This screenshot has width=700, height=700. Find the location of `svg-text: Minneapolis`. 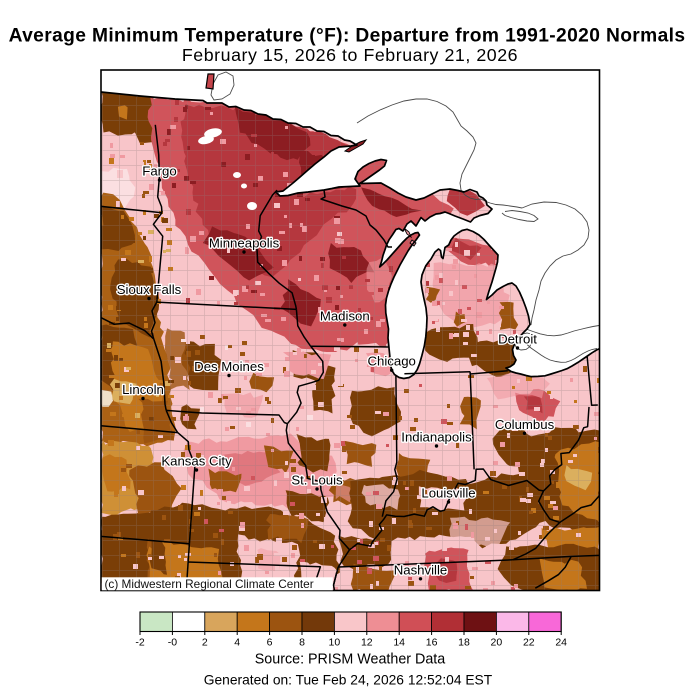

svg-text: Minneapolis is located at coordinates (244, 243).